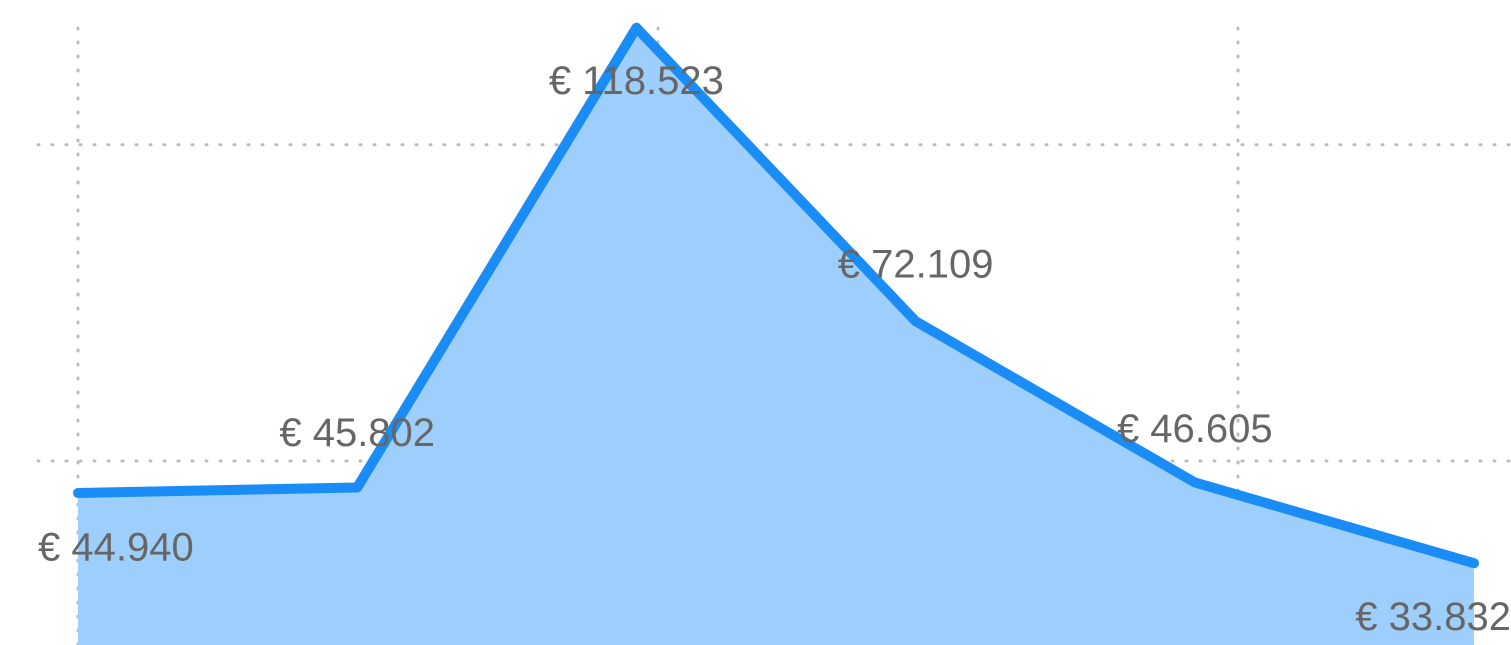  I want to click on data-label: € 33.832, so click(1433, 617).